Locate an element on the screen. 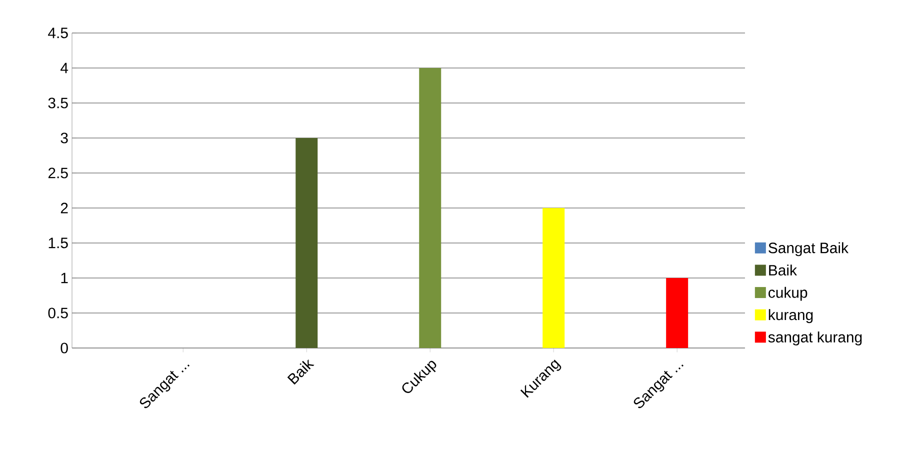 The image size is (914, 465). y-tick-label: 2.5 is located at coordinates (58, 173).